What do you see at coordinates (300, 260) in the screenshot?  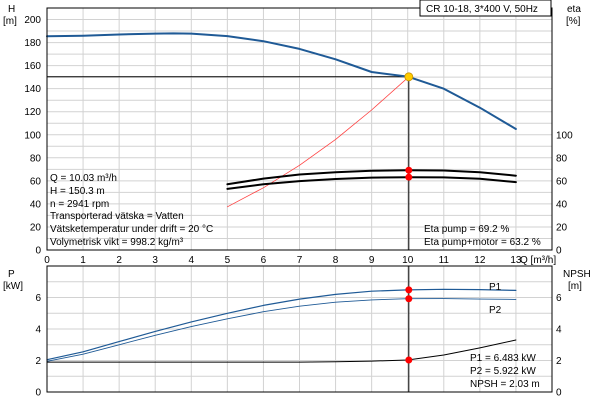 I see `x-tick-label: 7` at bounding box center [300, 260].